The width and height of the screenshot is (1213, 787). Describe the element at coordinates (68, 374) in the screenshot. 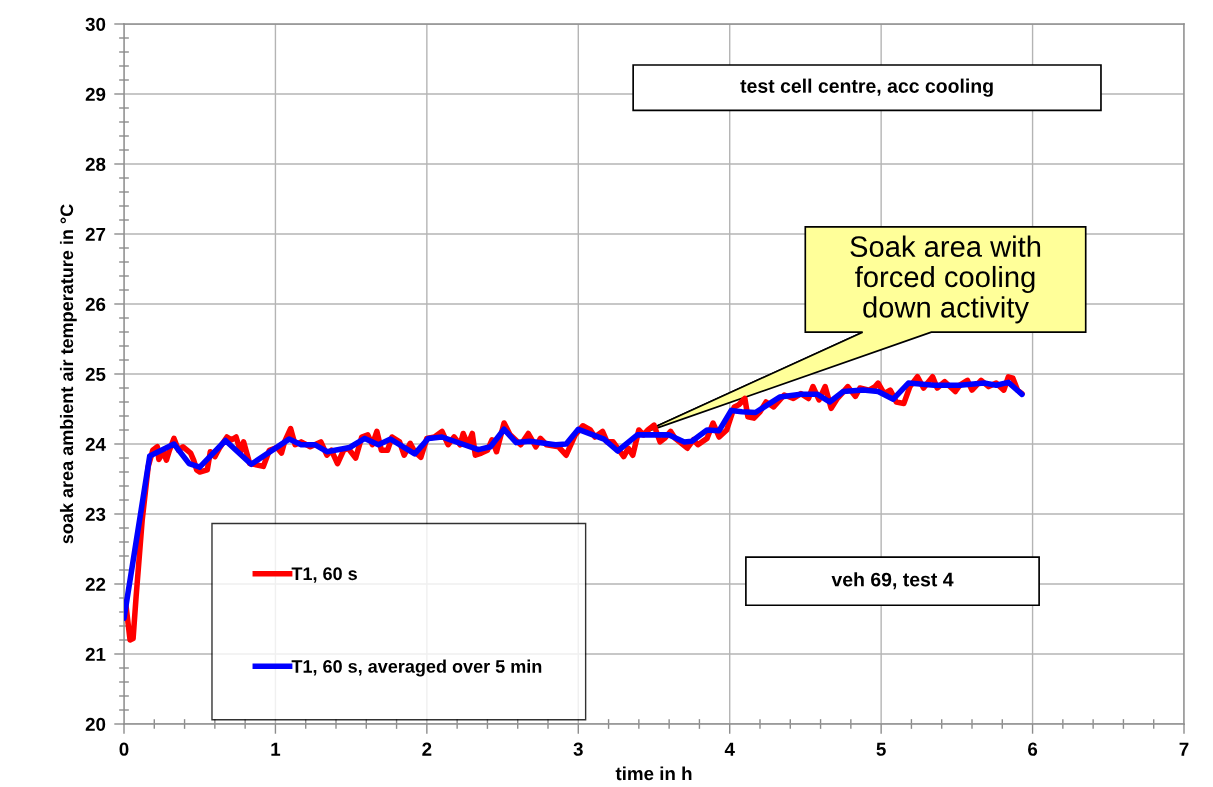

I see `y-axis-title: soak area ambient air temperature in °C` at that location.